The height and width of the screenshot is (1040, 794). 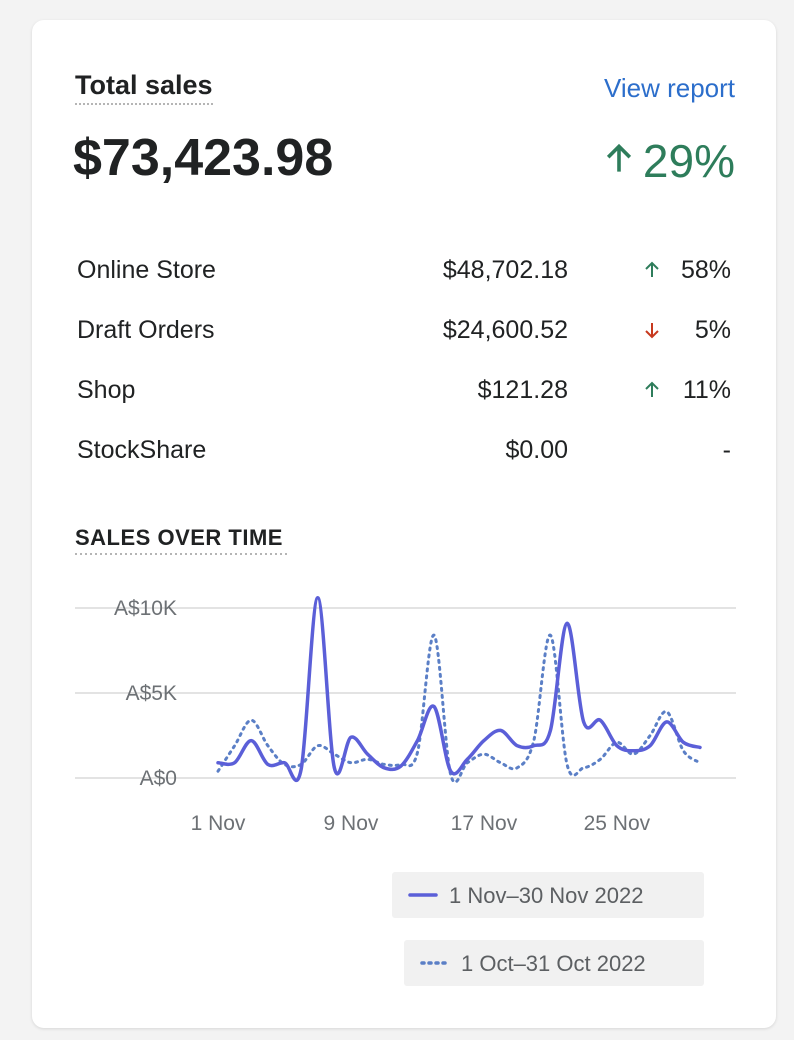 I want to click on x-tick-label: 1 Nov, so click(x=218, y=823).